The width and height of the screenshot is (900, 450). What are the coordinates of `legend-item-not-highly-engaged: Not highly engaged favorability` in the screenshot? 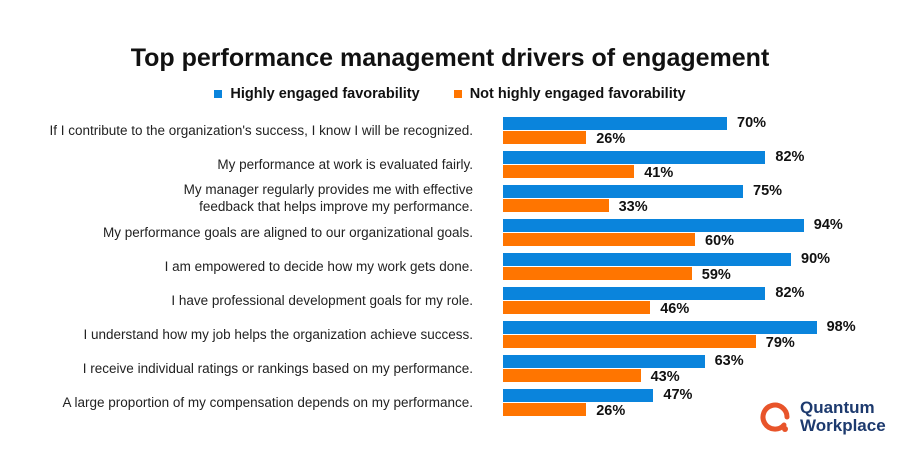 It's located at (569, 94).